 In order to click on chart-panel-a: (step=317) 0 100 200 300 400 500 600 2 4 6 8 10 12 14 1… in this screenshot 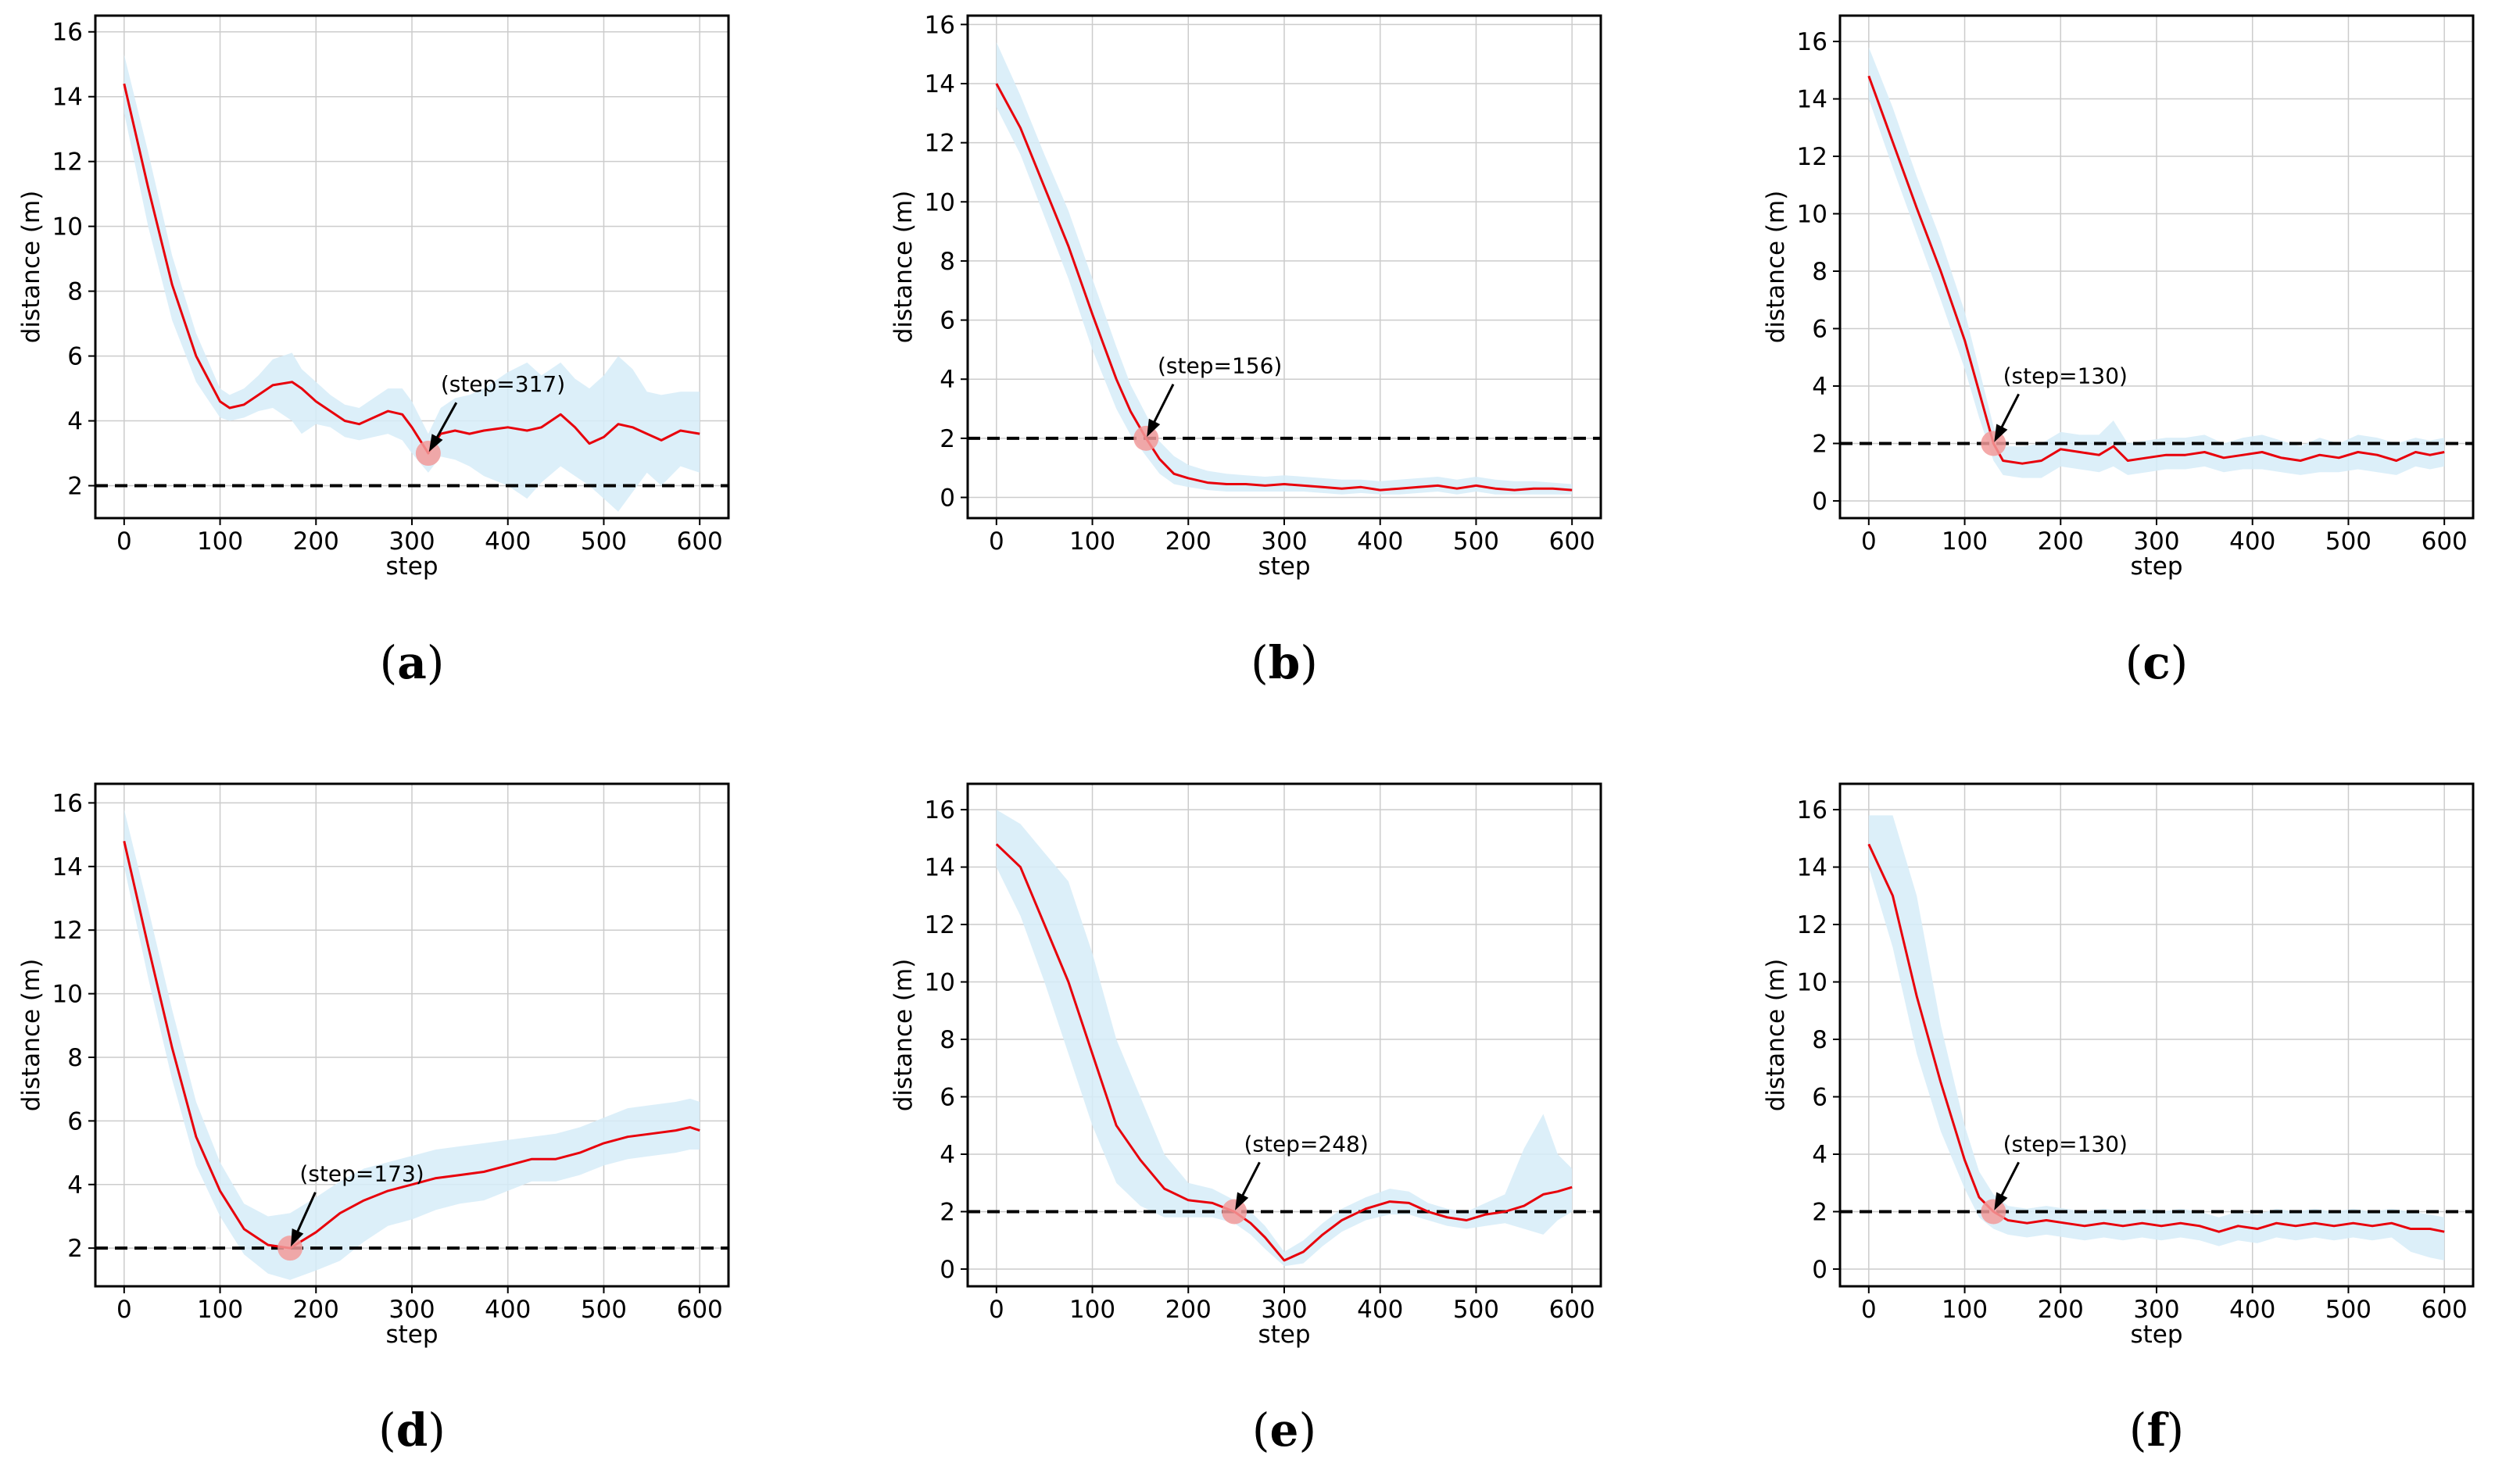, I will do `click(373, 351)`.